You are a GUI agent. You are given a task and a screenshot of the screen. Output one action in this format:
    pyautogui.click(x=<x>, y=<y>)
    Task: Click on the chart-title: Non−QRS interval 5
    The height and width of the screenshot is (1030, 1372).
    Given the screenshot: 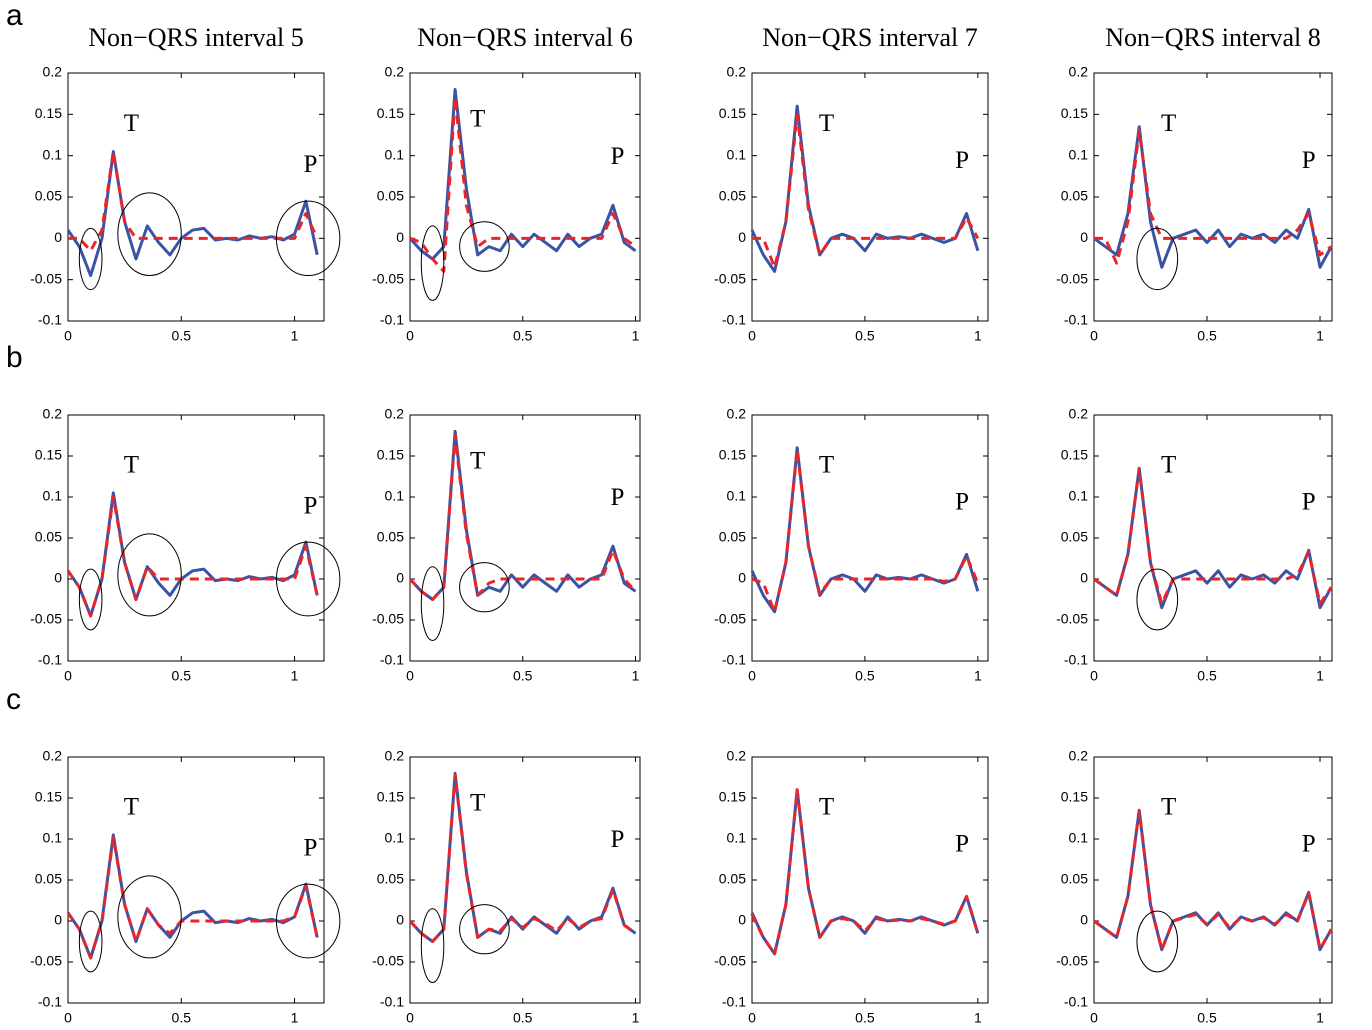 What is the action you would take?
    pyautogui.click(x=195, y=37)
    